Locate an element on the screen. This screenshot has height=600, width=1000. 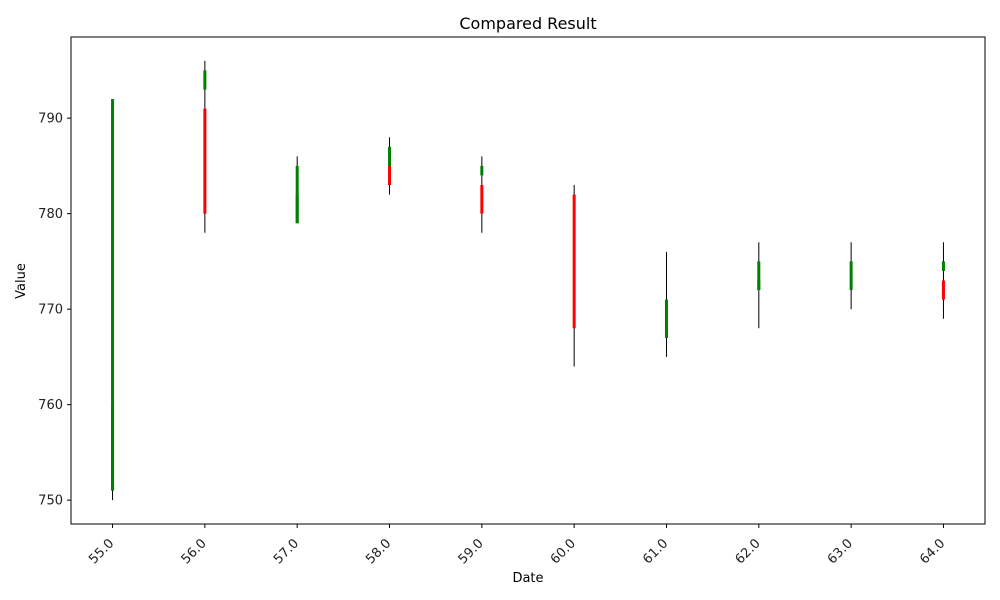
y-tick-label: 770 is located at coordinates (50, 310).